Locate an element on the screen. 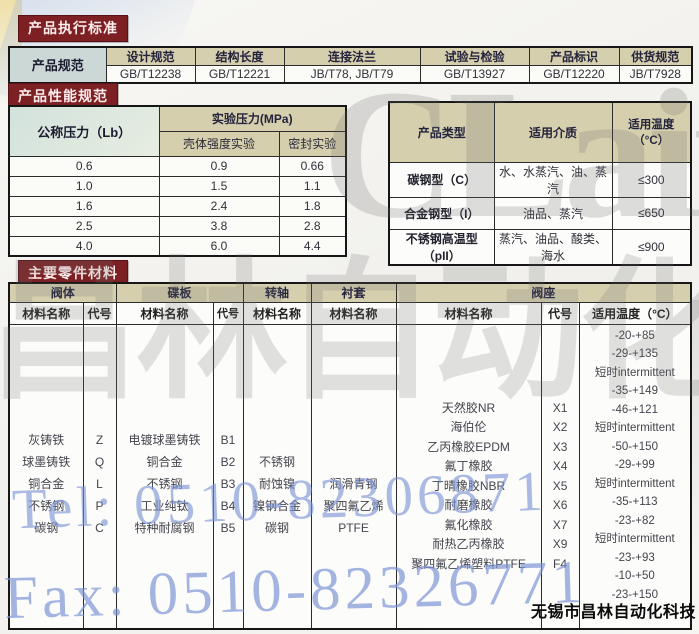  list-item: 聚四氟乙烯 is located at coordinates (353, 505).